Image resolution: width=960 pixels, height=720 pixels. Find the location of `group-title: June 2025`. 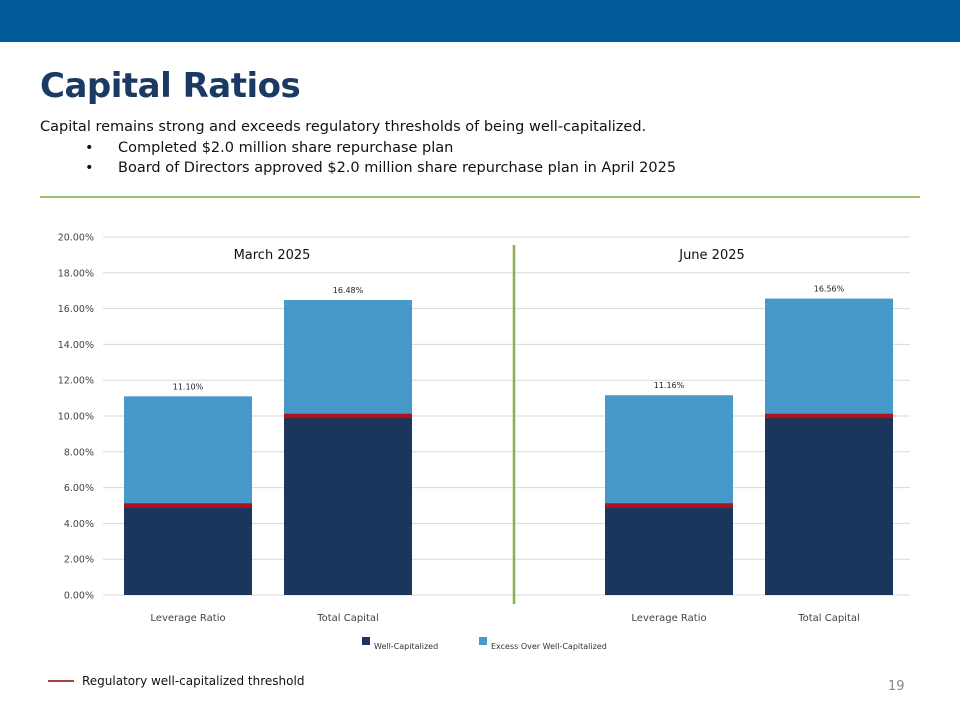

group-title: June 2025 is located at coordinates (711, 255).